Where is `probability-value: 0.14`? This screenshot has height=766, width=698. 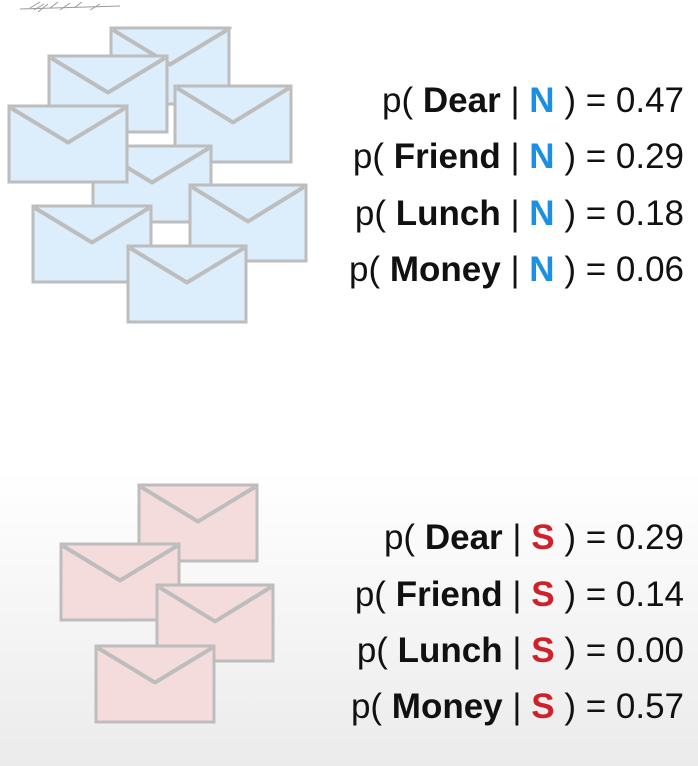
probability-value: 0.14 is located at coordinates (649, 594).